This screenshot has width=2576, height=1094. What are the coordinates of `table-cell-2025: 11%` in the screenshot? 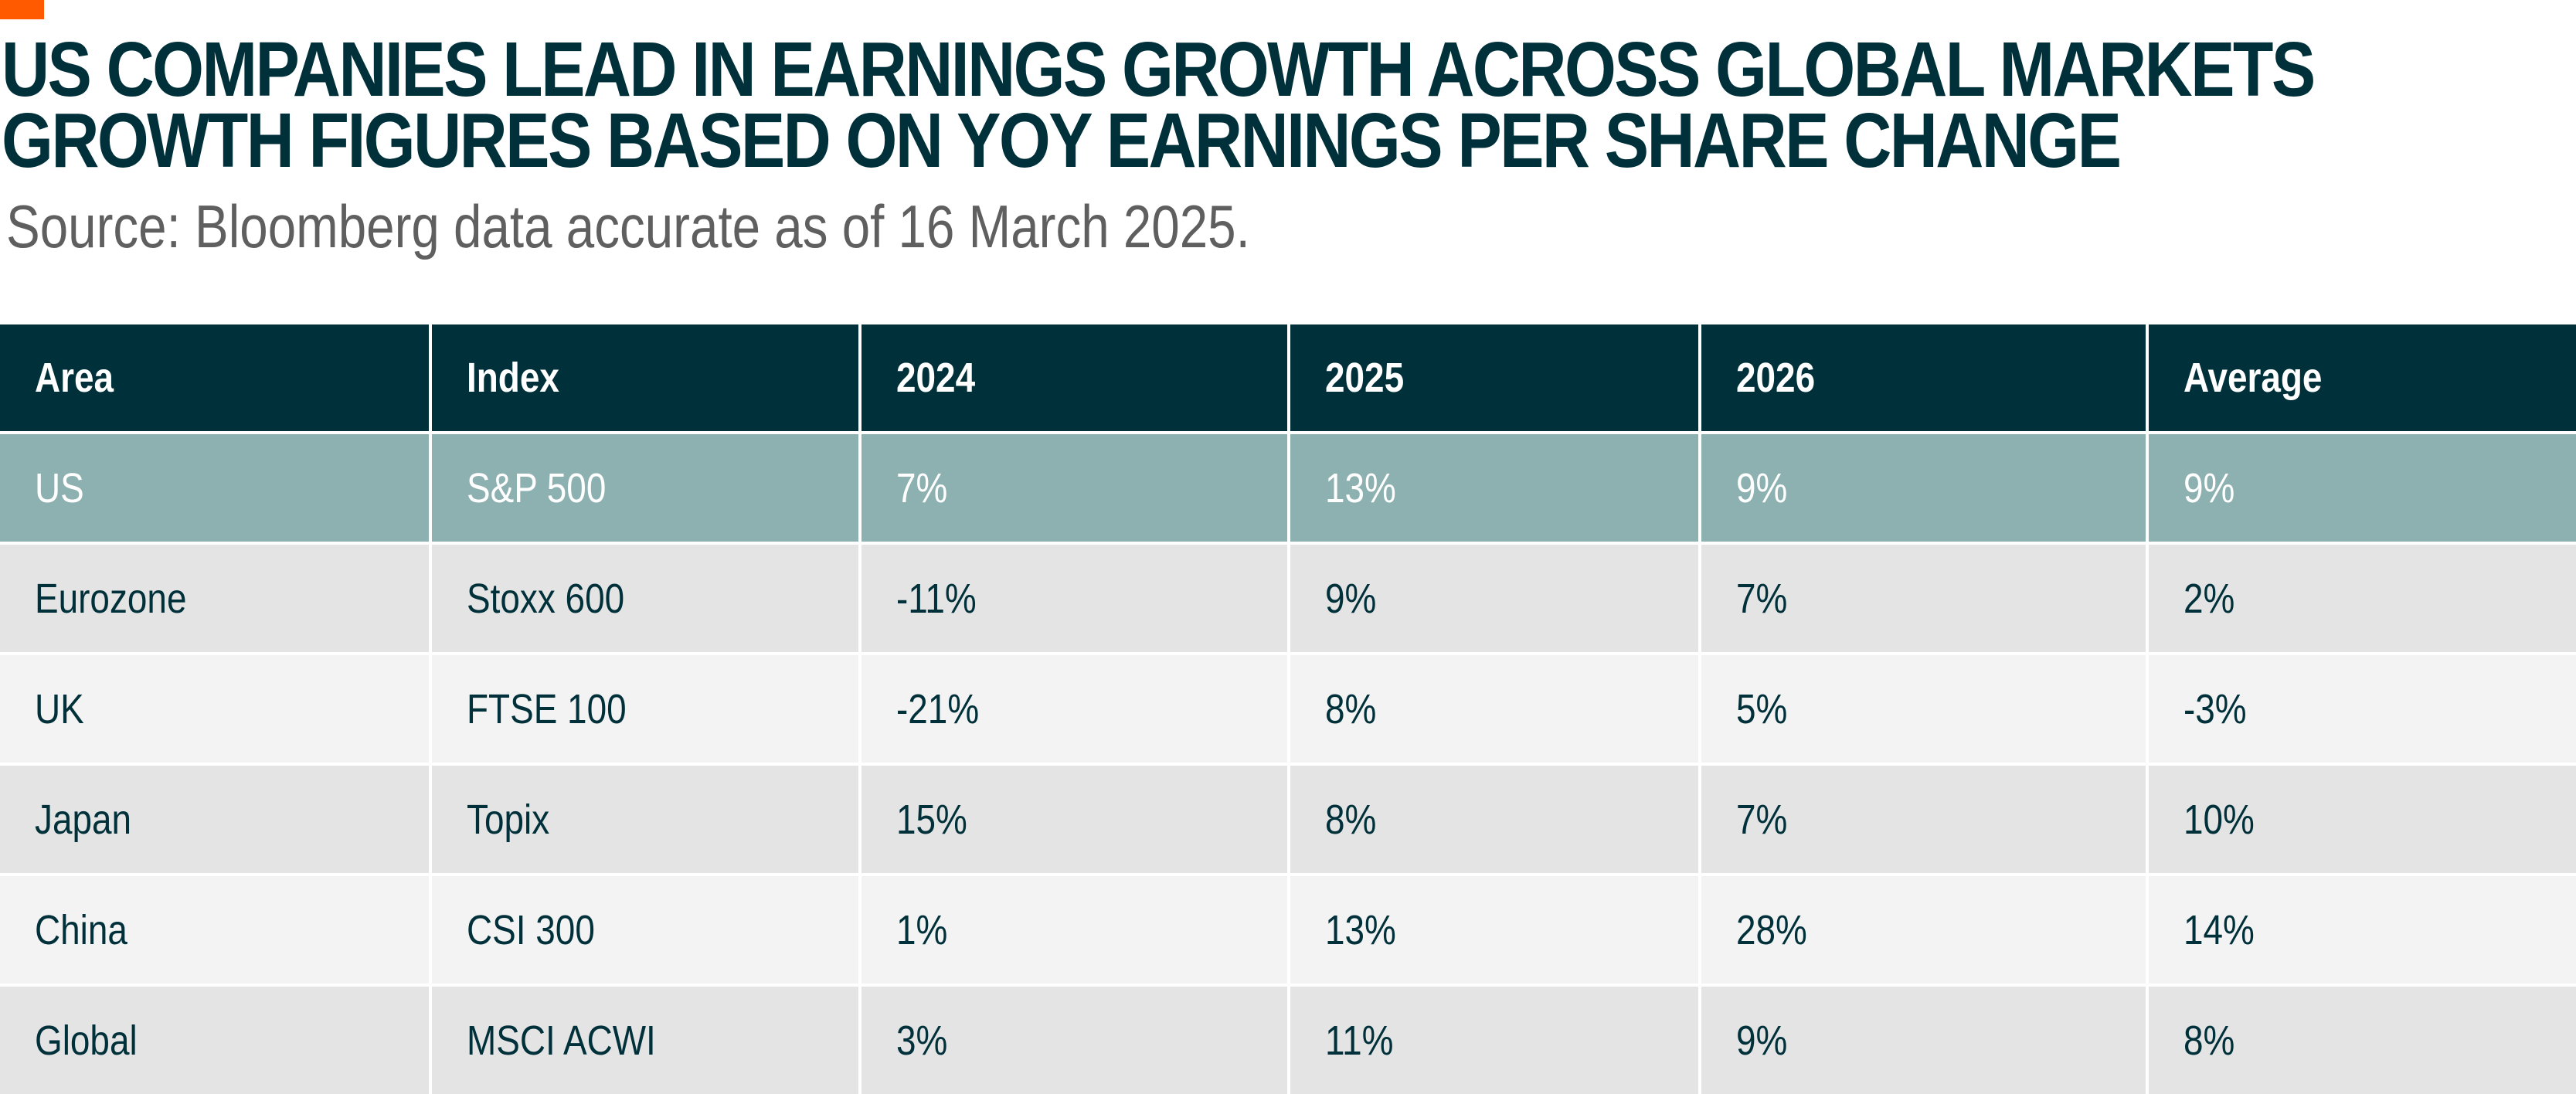 It's located at (1493, 1039).